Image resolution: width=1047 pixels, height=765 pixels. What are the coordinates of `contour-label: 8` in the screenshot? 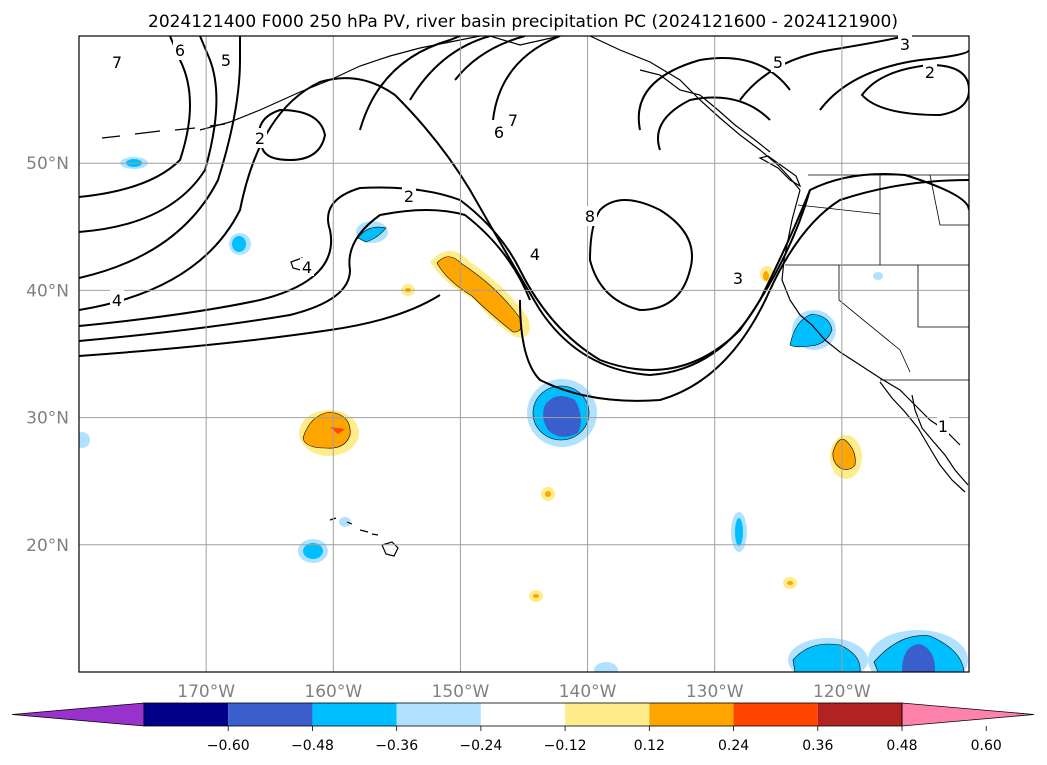 It's located at (590, 216).